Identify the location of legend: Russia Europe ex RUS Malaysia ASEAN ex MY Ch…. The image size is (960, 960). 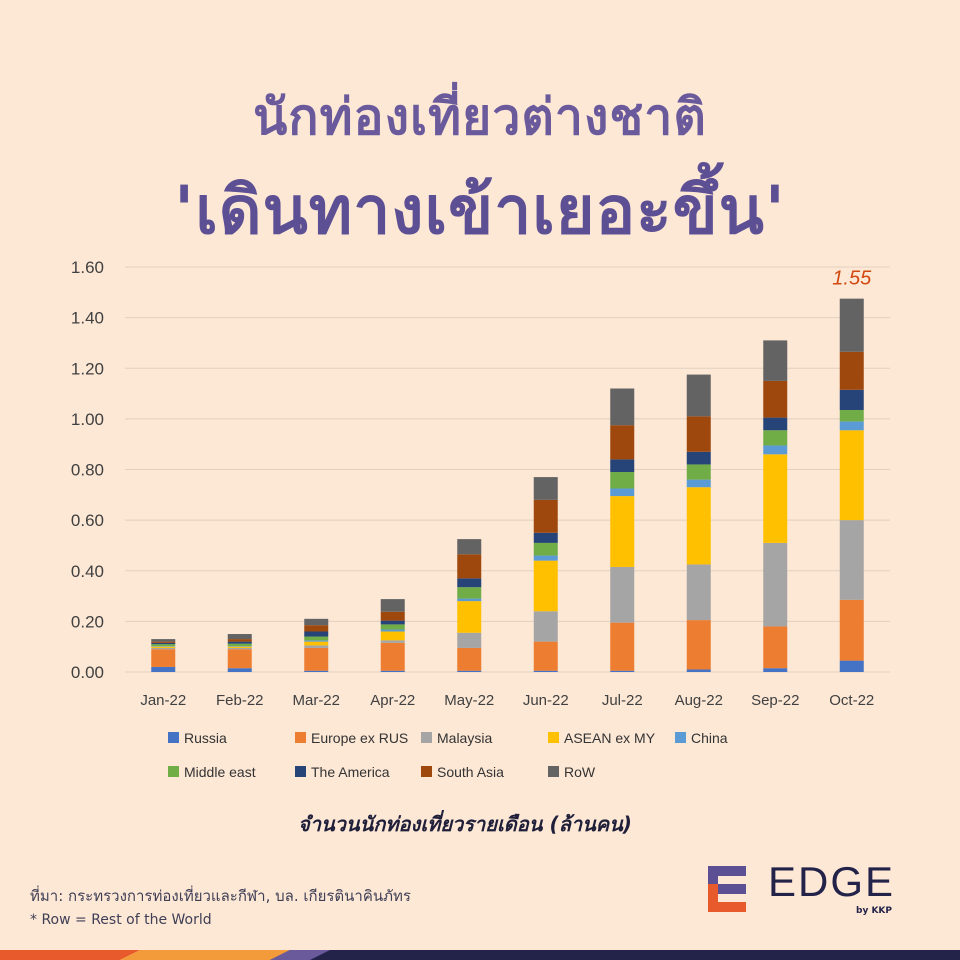
(448, 755).